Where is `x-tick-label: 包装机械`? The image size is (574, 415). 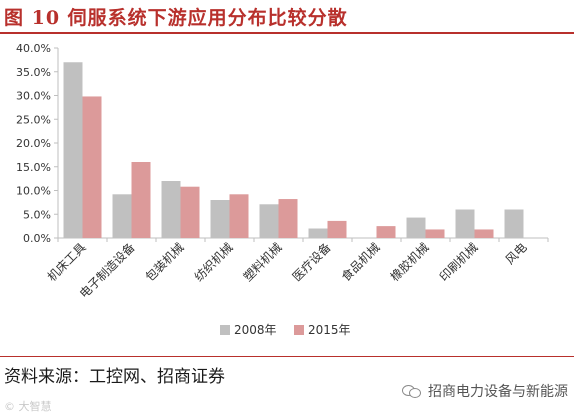
x-tick-label: 包装机械 is located at coordinates (164, 262).